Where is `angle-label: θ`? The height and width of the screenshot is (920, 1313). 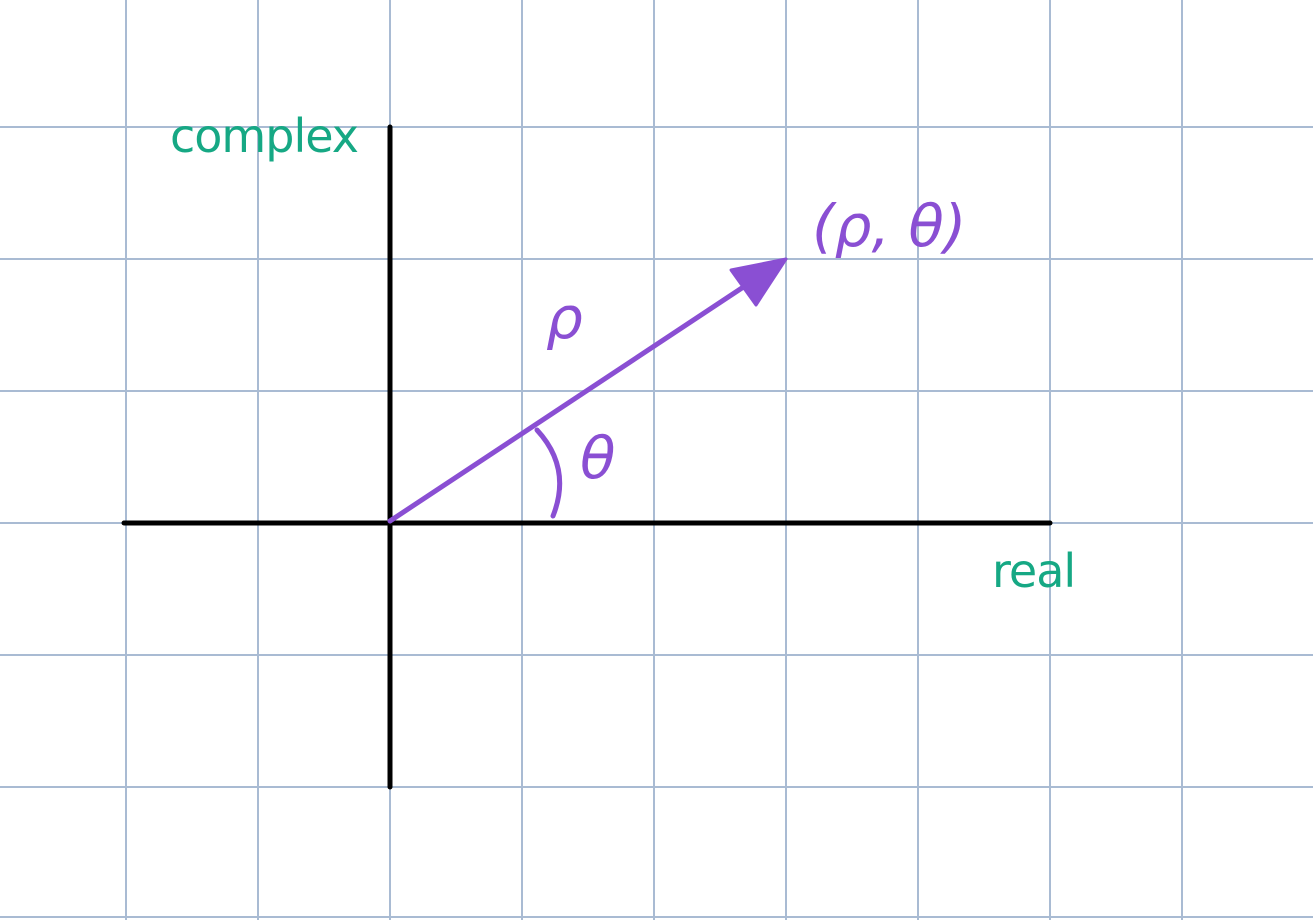 angle-label: θ is located at coordinates (598, 458).